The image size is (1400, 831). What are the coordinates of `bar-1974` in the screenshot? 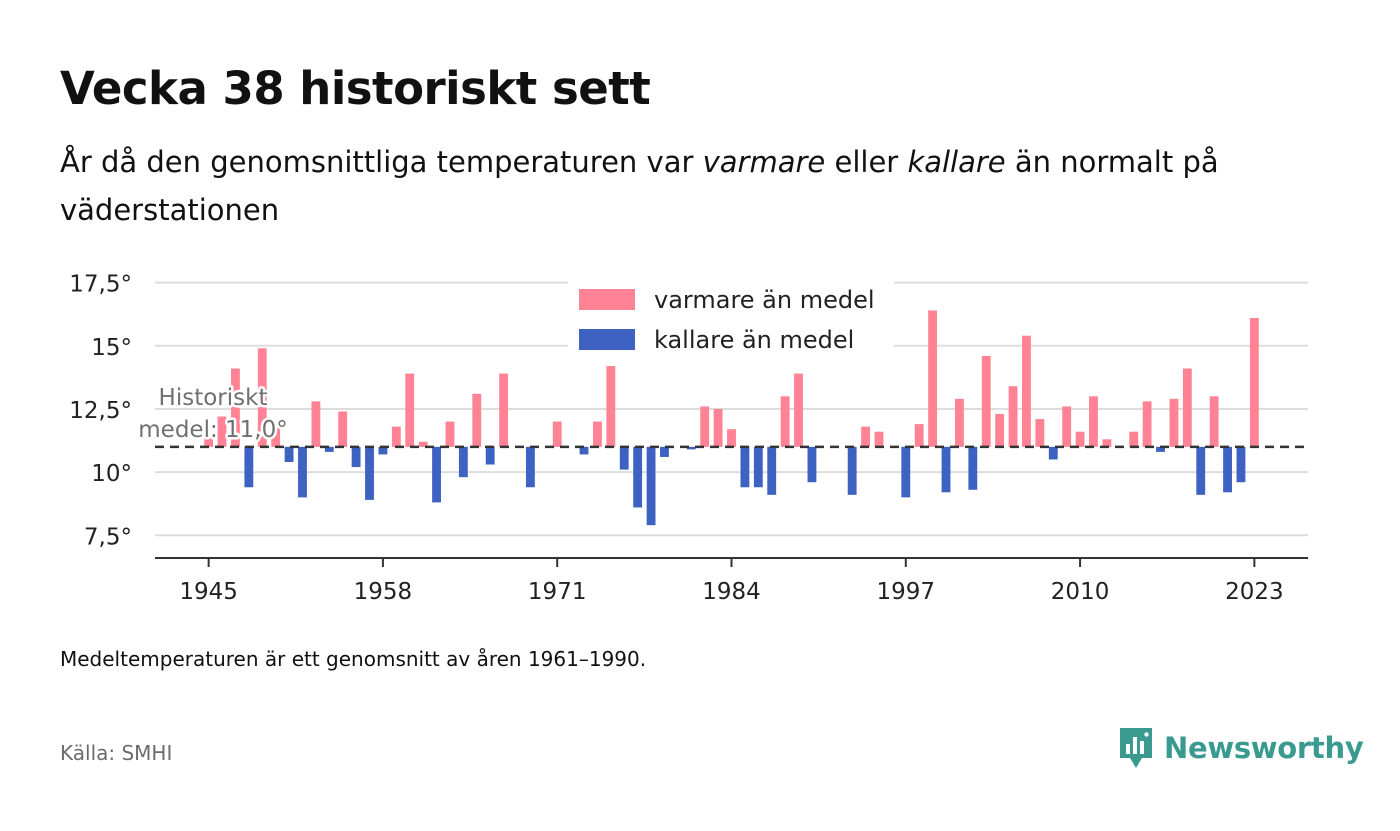 It's located at (597, 434).